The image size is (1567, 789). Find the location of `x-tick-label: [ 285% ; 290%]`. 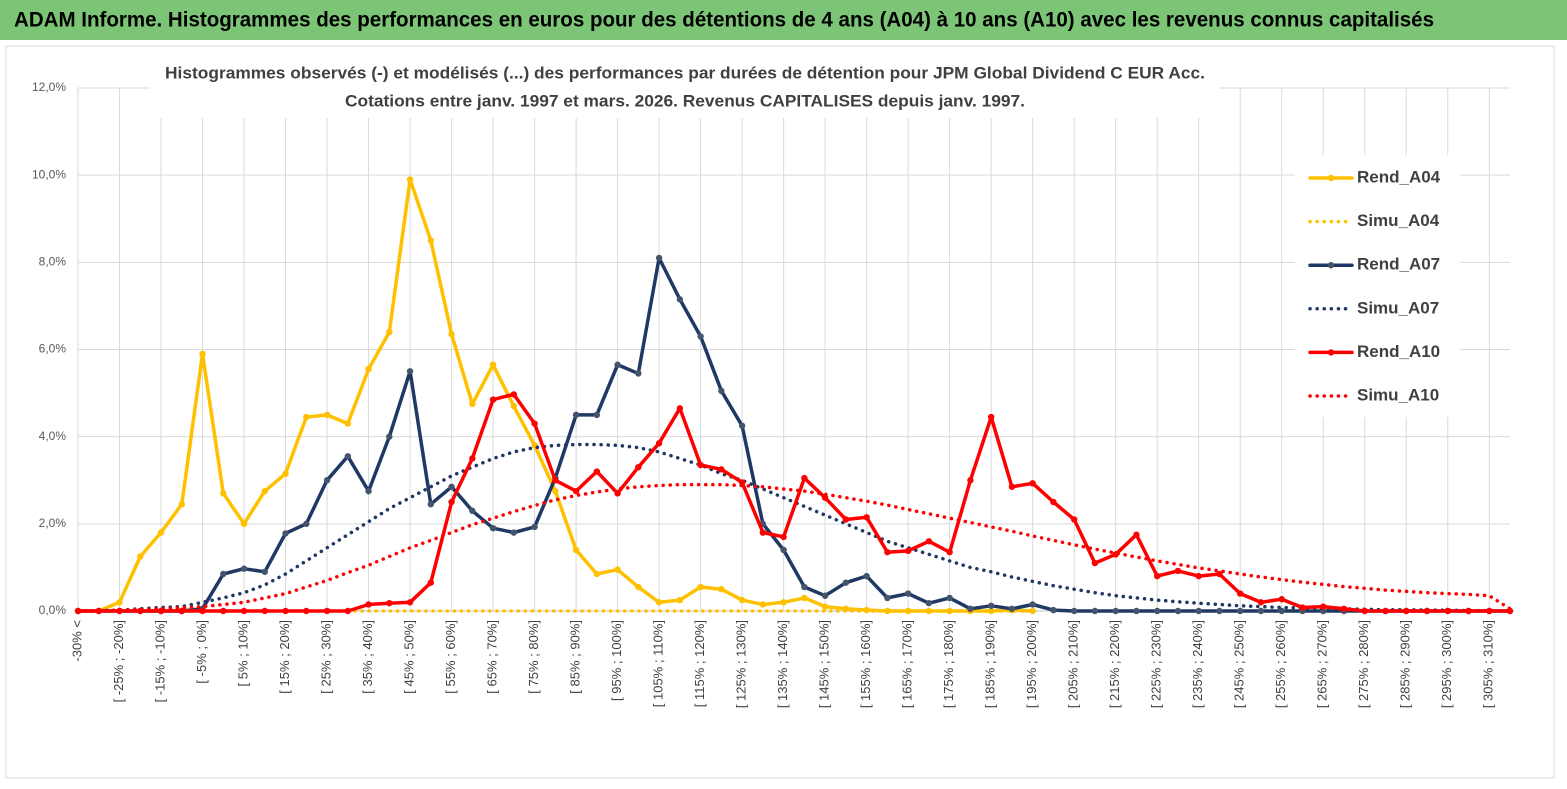

x-tick-label: [ 285% ; 290%] is located at coordinates (1405, 664).